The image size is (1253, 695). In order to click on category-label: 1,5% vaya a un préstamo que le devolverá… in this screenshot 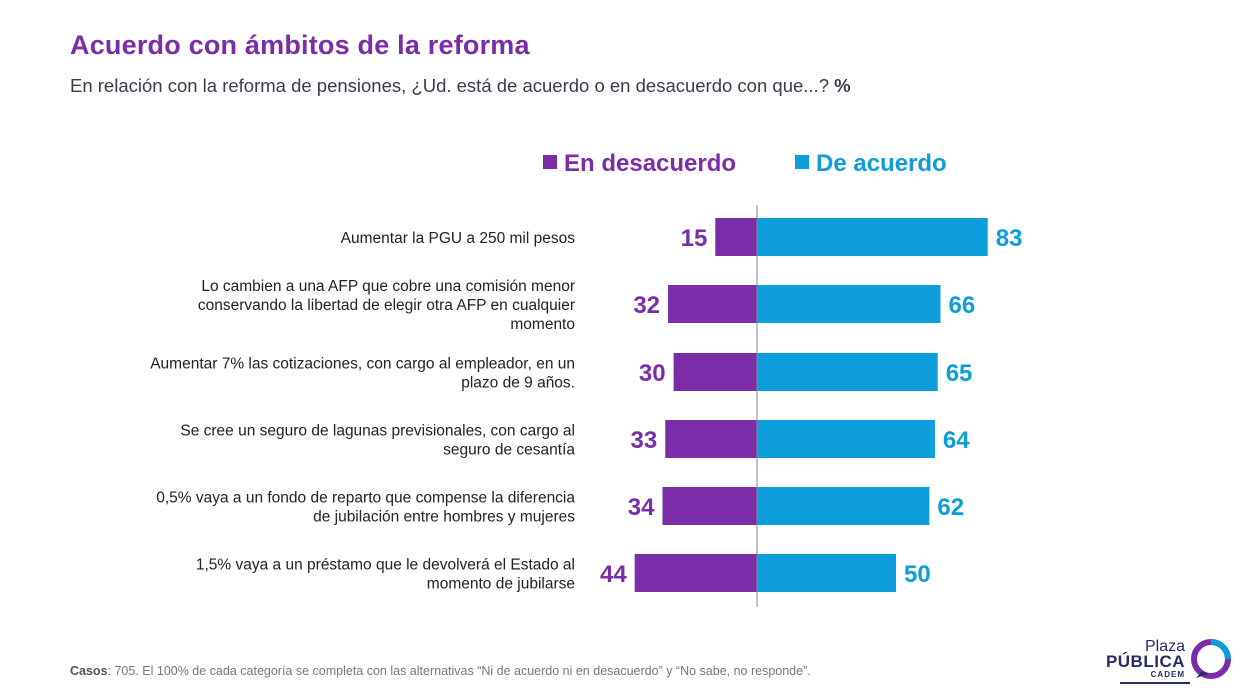, I will do `click(385, 565)`.